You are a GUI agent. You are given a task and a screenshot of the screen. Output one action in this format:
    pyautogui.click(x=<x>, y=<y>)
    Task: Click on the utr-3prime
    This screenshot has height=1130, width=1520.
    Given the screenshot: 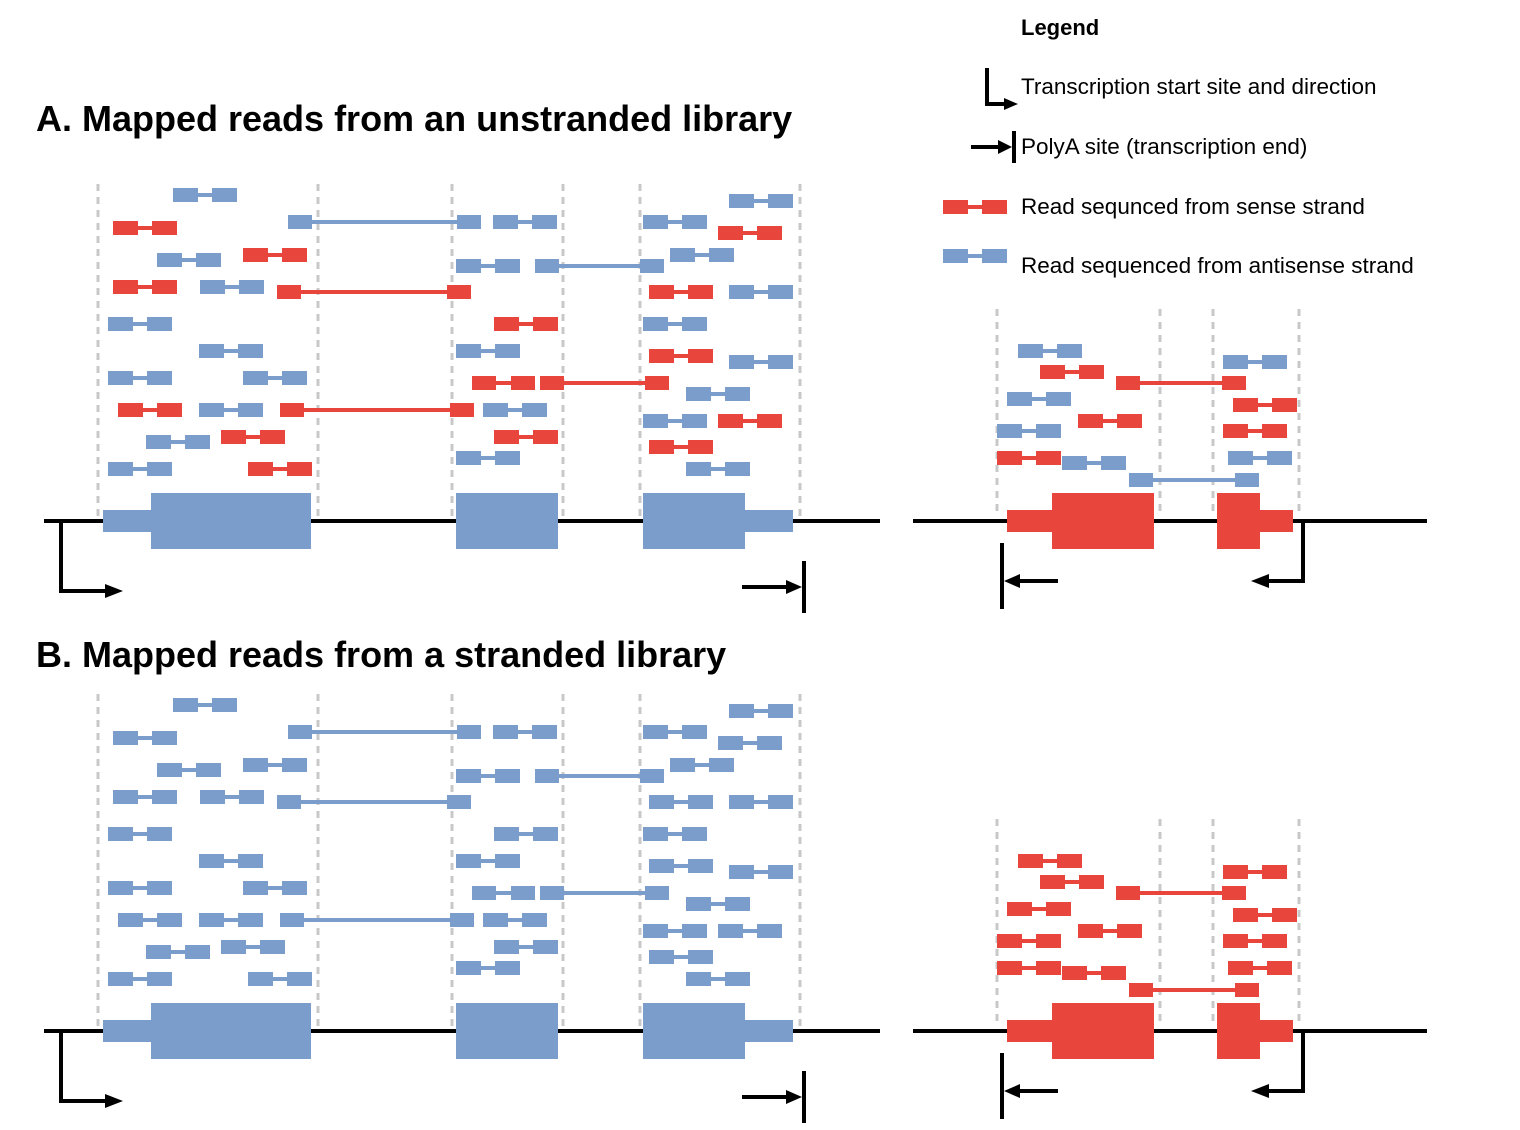 What is the action you would take?
    pyautogui.click(x=769, y=521)
    